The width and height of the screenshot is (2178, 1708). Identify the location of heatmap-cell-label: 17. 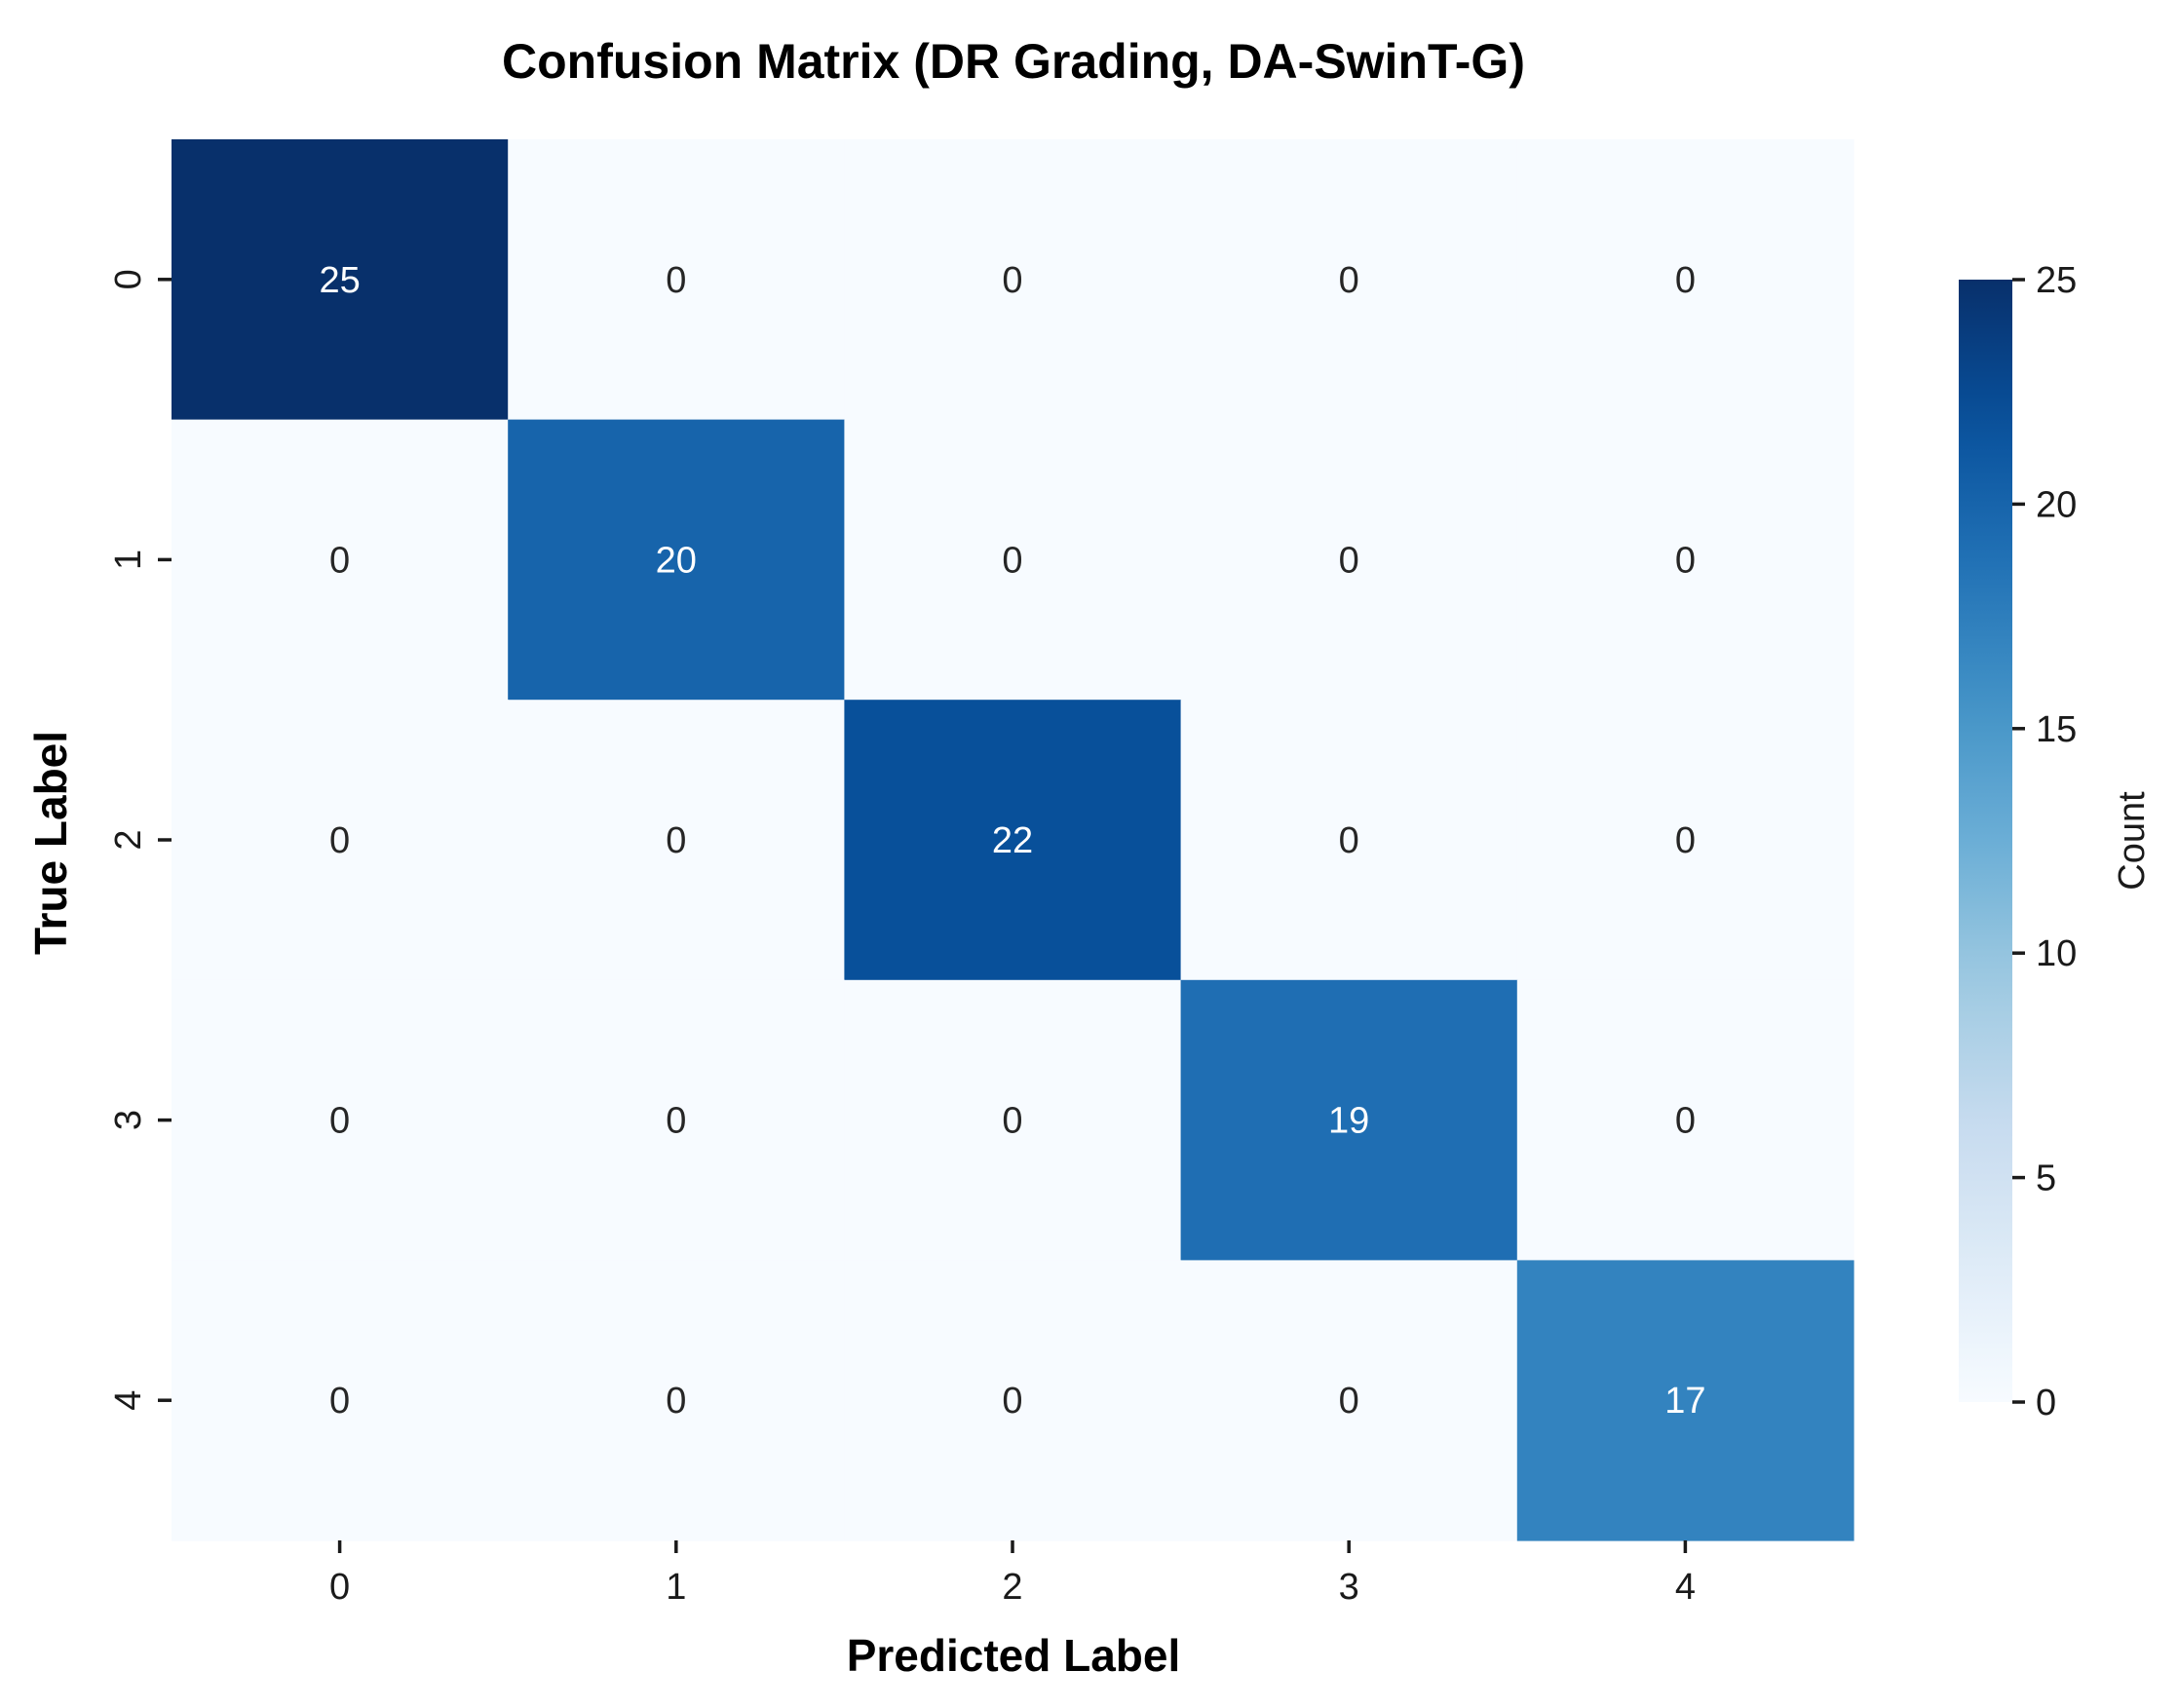
(1685, 1401).